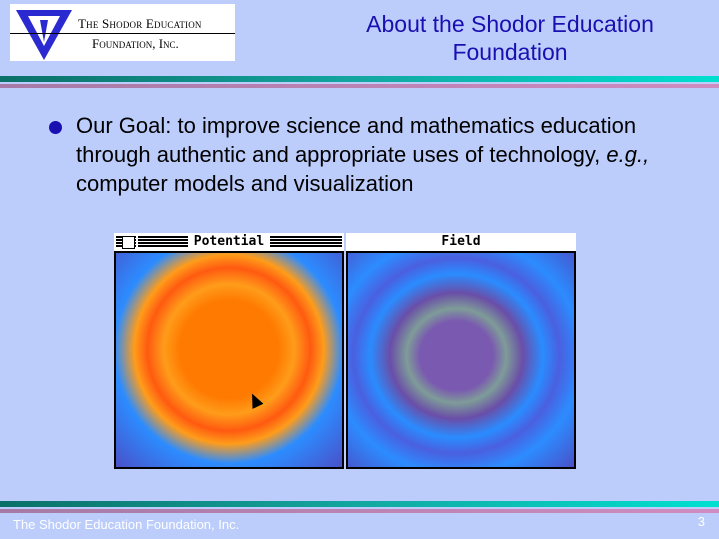 Image resolution: width=719 pixels, height=539 pixels. What do you see at coordinates (510, 38) in the screenshot?
I see `slide-title: About the Shodor Education Foundation` at bounding box center [510, 38].